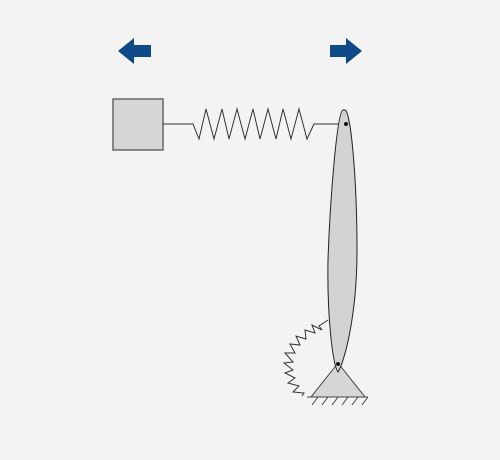 Image resolution: width=500 pixels, height=460 pixels. What do you see at coordinates (342, 241) in the screenshot?
I see `pendulum-rod` at bounding box center [342, 241].